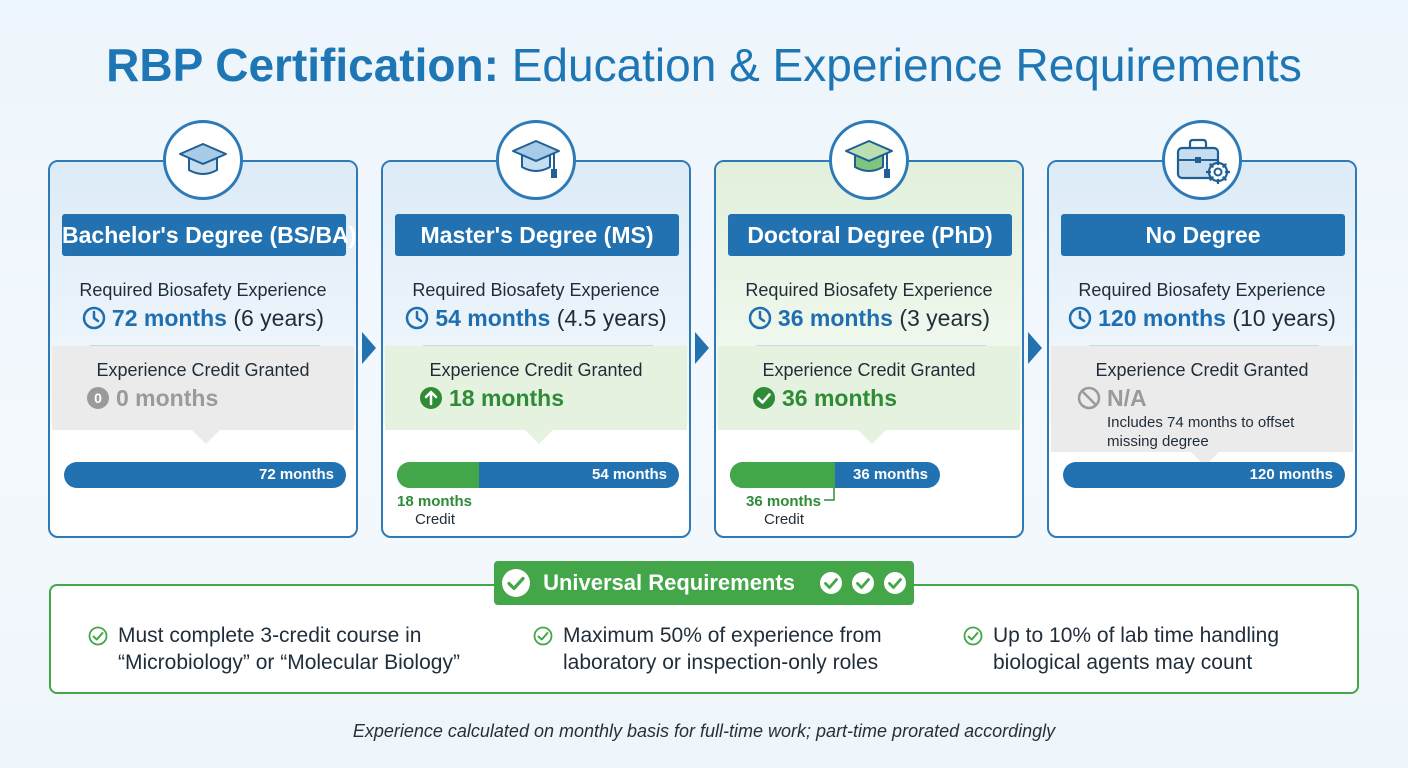 This screenshot has height=768, width=1408. What do you see at coordinates (435, 510) in the screenshot?
I see `bar-credit-label: 18 months Credit` at bounding box center [435, 510].